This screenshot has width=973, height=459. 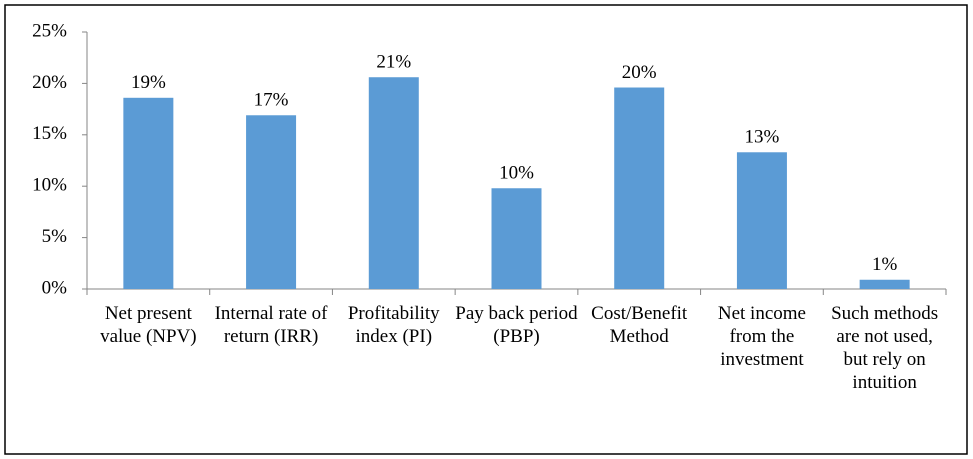 I want to click on y-tick-label: 20%, so click(x=49, y=82).